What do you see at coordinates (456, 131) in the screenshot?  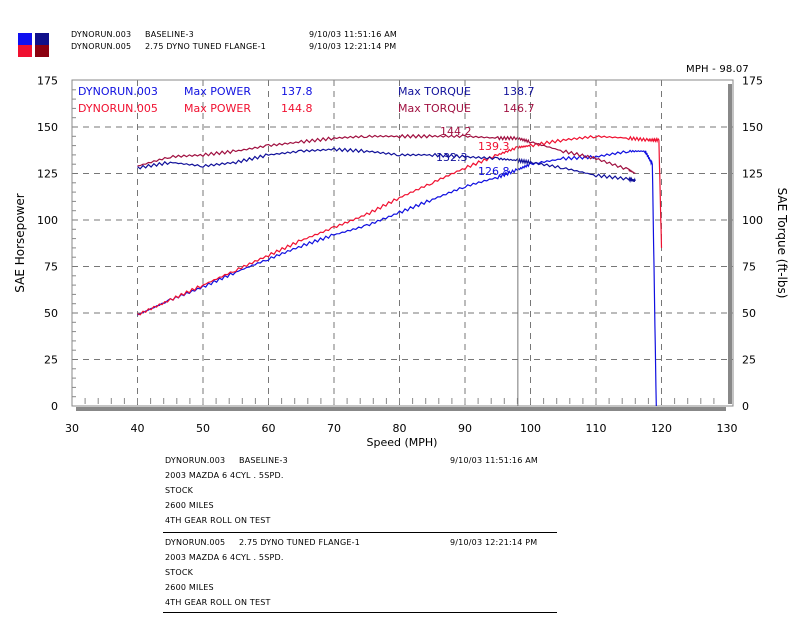 I see `cursor-value-label: 144.2` at bounding box center [456, 131].